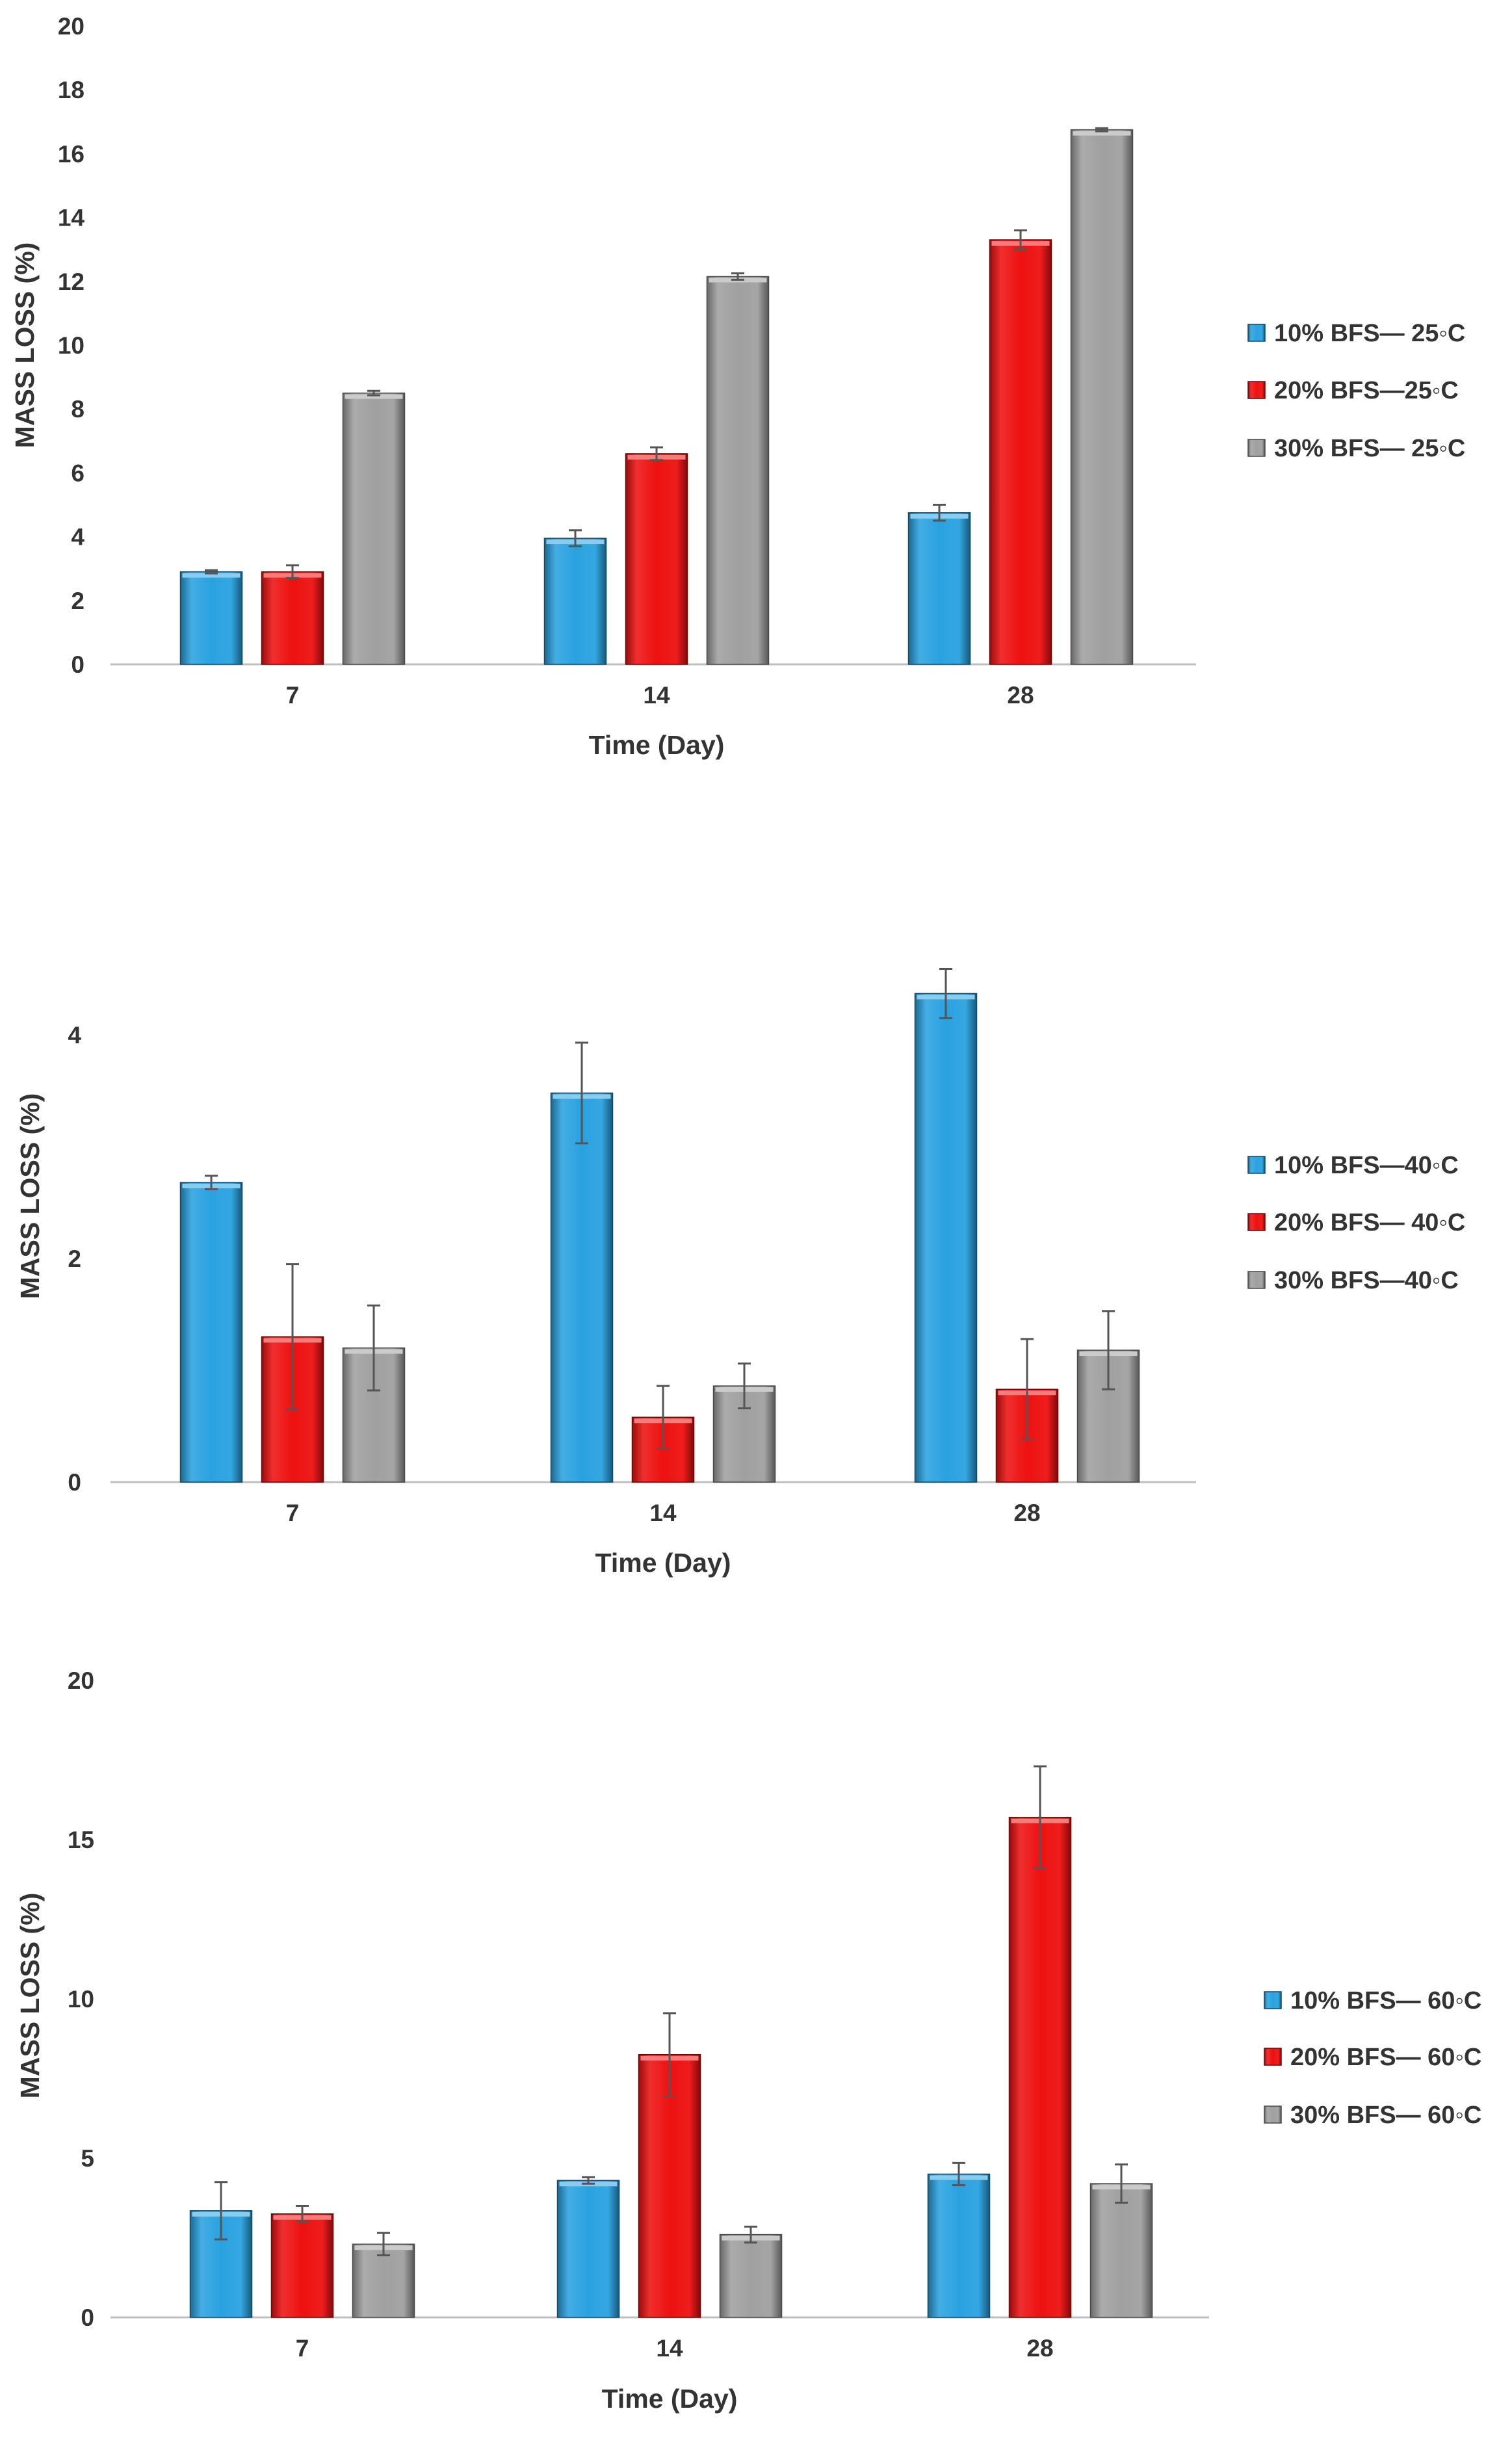 Image resolution: width=1512 pixels, height=2437 pixels. What do you see at coordinates (71, 153) in the screenshot?
I see `y-tick-label: 16` at bounding box center [71, 153].